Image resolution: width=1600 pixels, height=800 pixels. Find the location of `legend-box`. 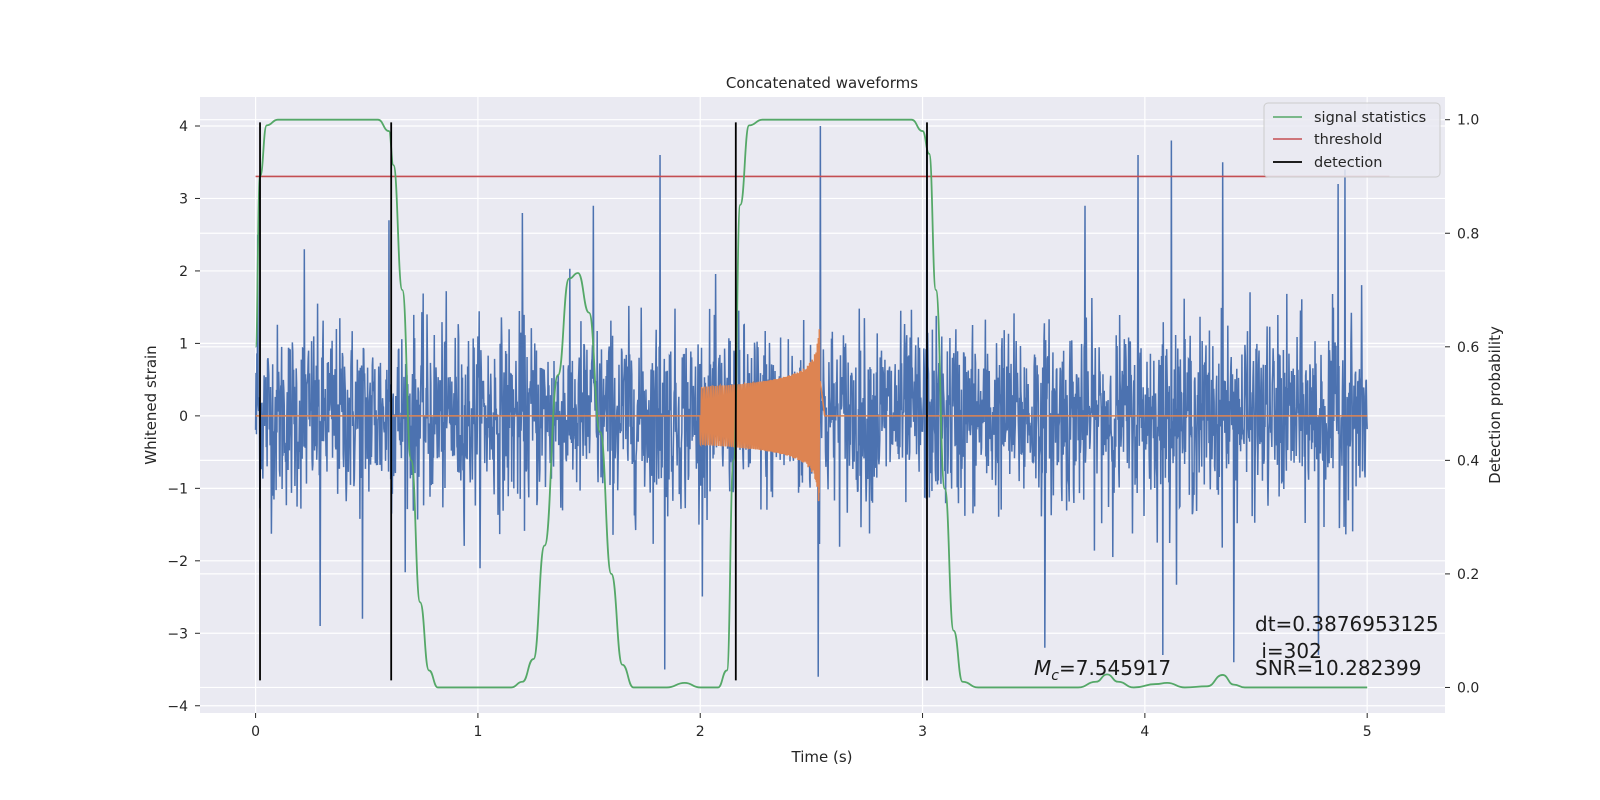

legend-box is located at coordinates (1352, 140).